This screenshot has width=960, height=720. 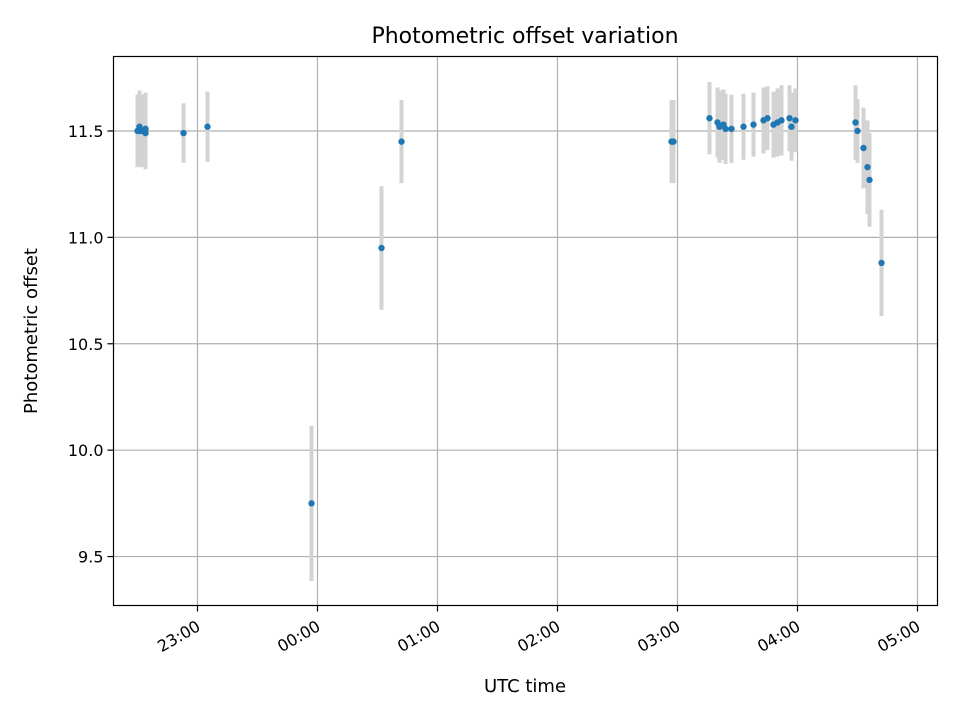 I want to click on y-tick-label: 11.0, so click(x=86, y=237).